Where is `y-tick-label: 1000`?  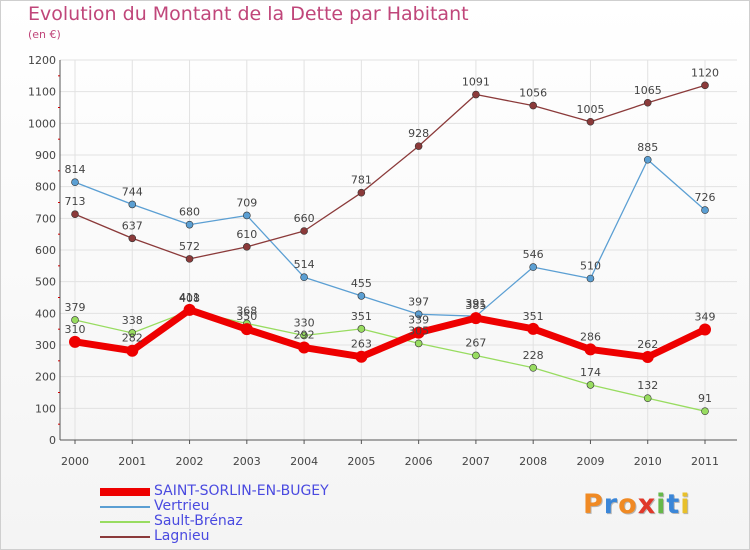 y-tick-label: 1000 is located at coordinates (42, 123).